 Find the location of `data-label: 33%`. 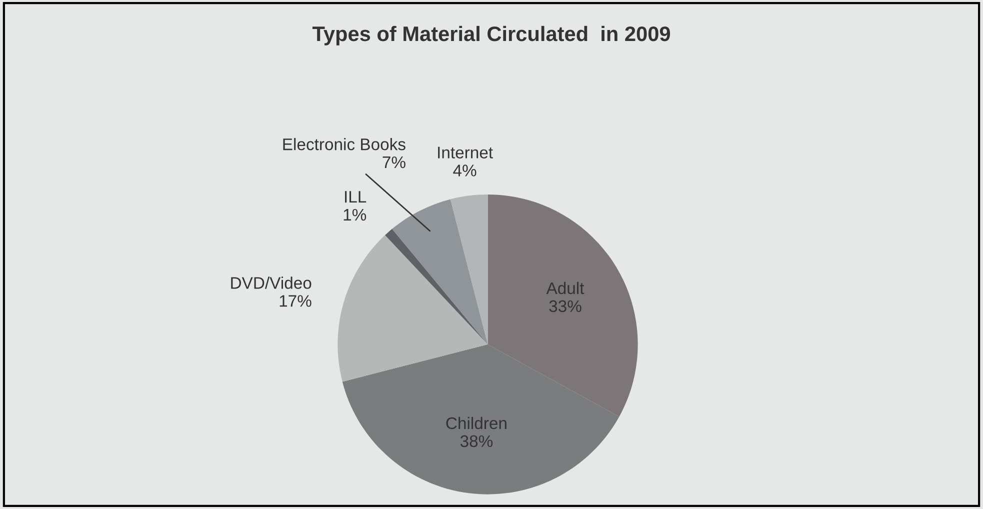

data-label: 33% is located at coordinates (565, 306).